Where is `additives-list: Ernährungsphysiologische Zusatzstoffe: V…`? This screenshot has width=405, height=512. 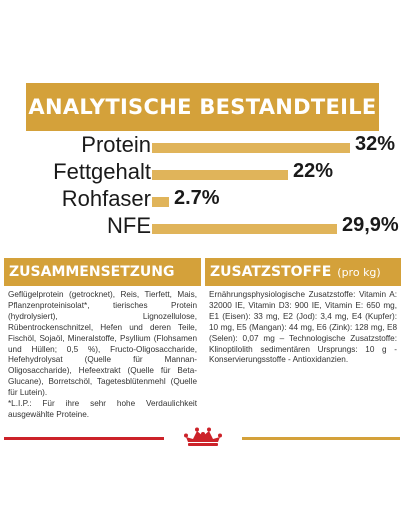 additives-list: Ernährungsphysiologische Zusatzstoffe: V… is located at coordinates (303, 327).